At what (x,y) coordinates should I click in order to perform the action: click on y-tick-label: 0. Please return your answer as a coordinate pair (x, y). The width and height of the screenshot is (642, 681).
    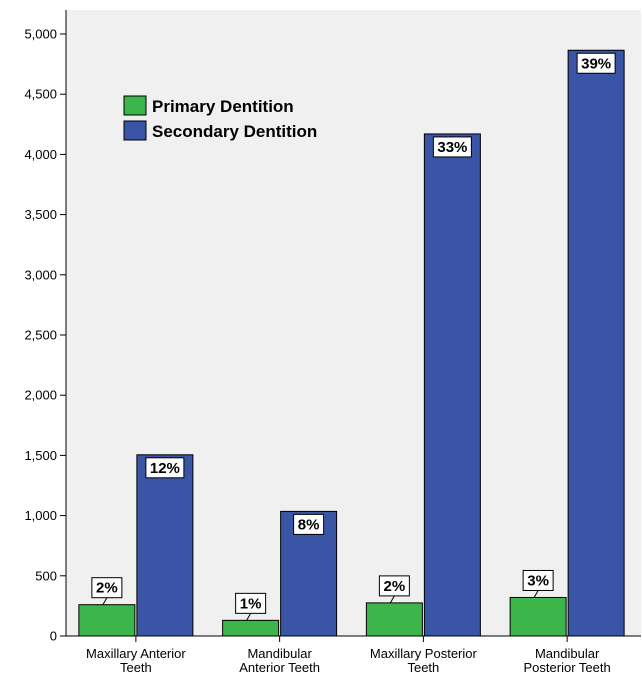
    Looking at the image, I should click on (53, 636).